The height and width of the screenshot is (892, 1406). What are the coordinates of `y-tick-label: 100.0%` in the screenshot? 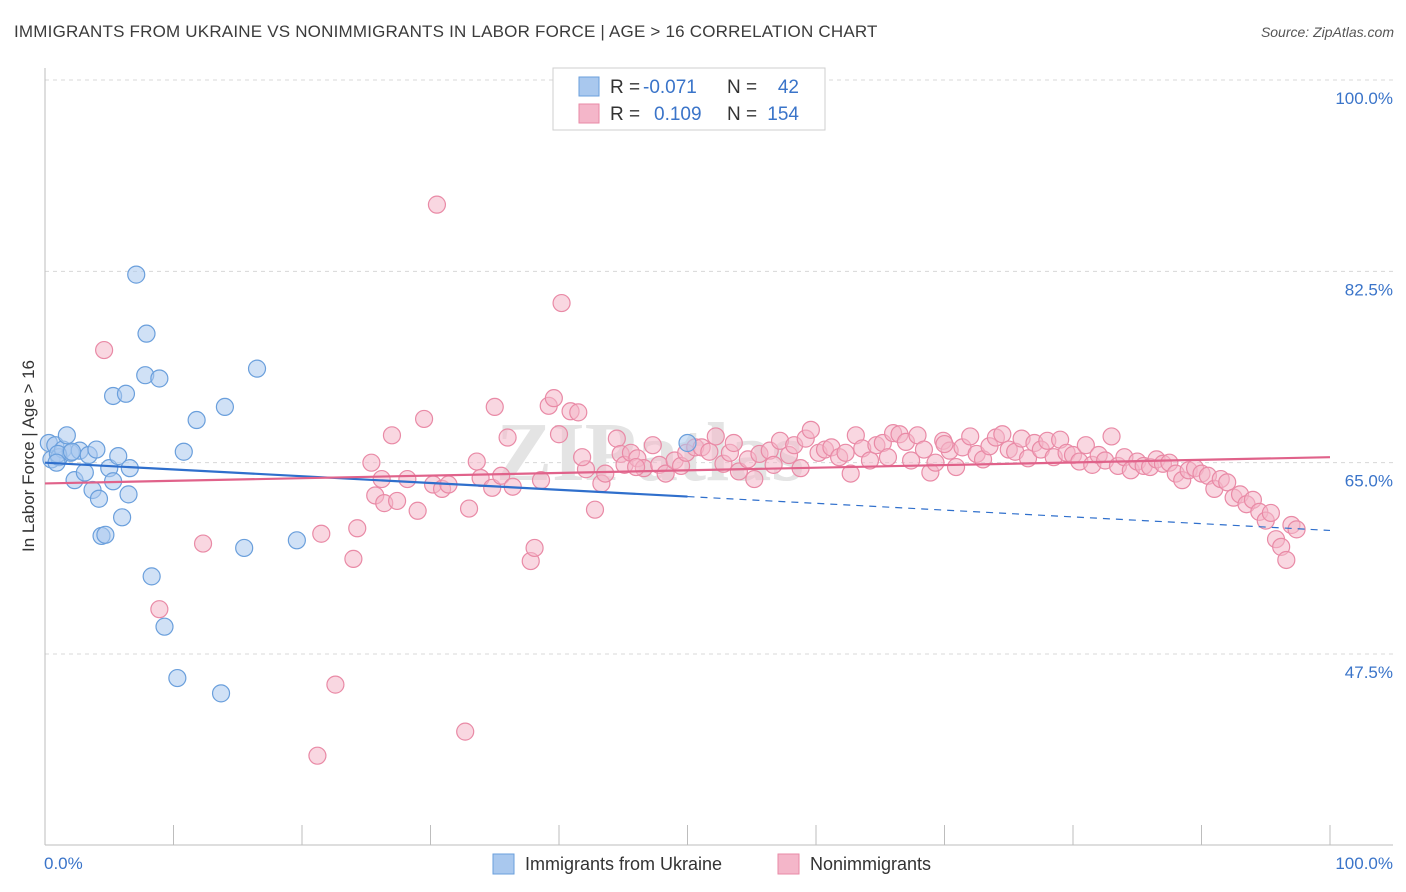 It's located at (1364, 98).